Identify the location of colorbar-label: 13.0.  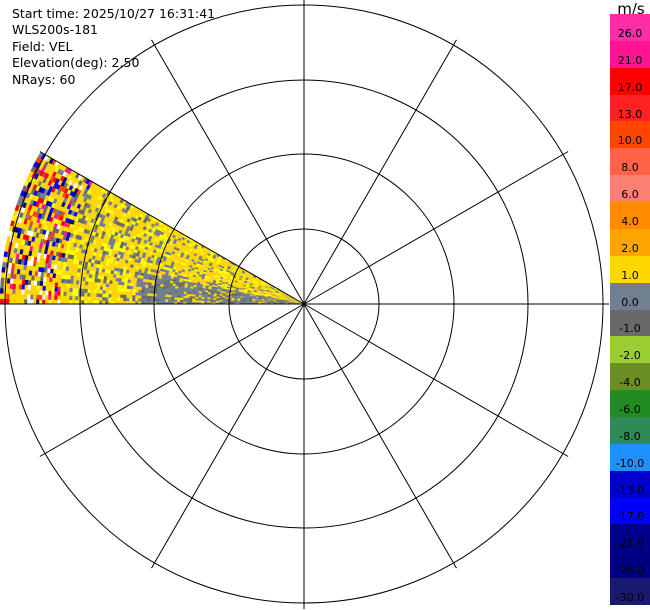
(630, 114).